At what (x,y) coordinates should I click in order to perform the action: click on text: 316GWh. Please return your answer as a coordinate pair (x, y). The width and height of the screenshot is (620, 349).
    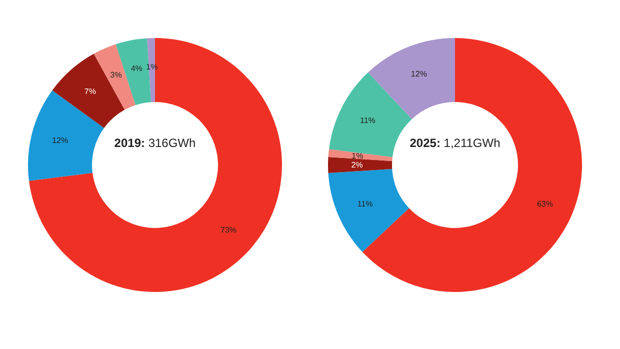
    Looking at the image, I should click on (170, 143).